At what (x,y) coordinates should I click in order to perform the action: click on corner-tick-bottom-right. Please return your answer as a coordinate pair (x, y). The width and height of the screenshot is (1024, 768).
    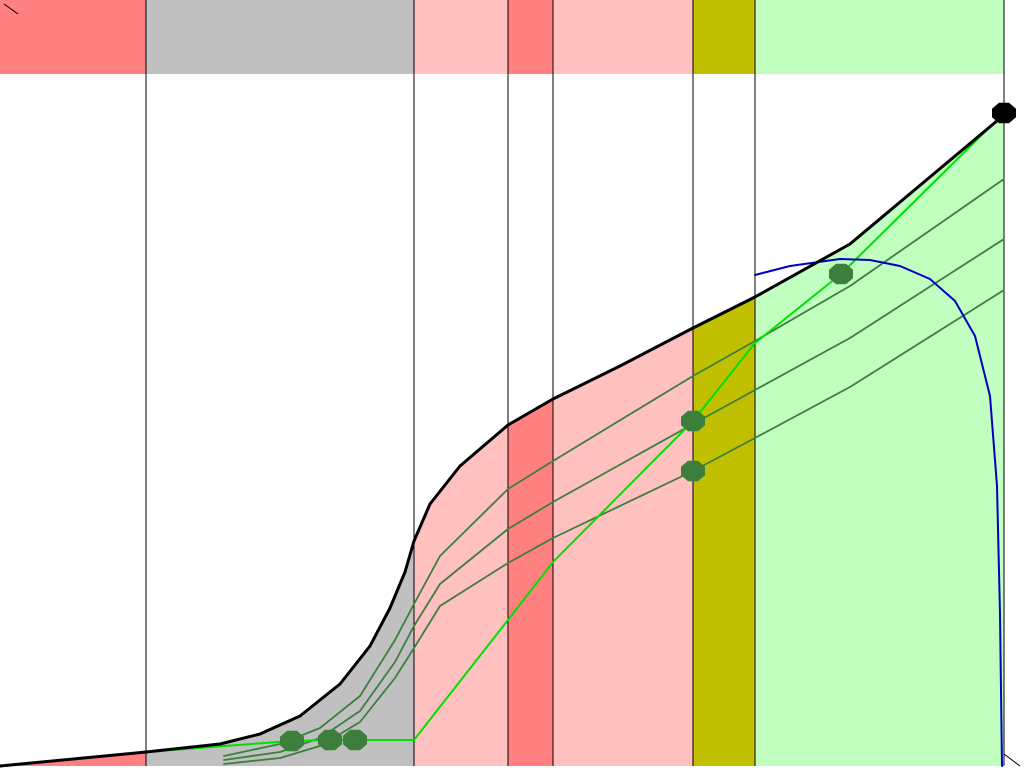
    Looking at the image, I should click on (1012, 760).